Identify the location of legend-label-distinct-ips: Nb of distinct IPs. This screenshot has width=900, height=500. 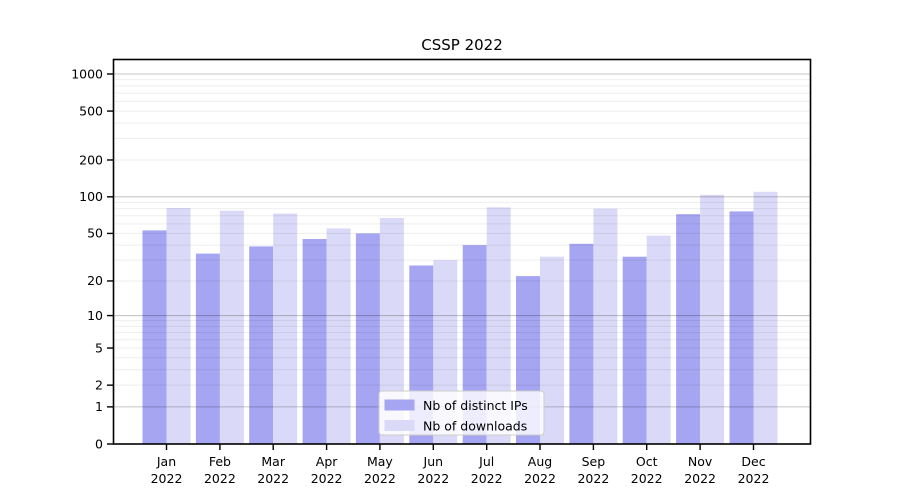
(475, 405).